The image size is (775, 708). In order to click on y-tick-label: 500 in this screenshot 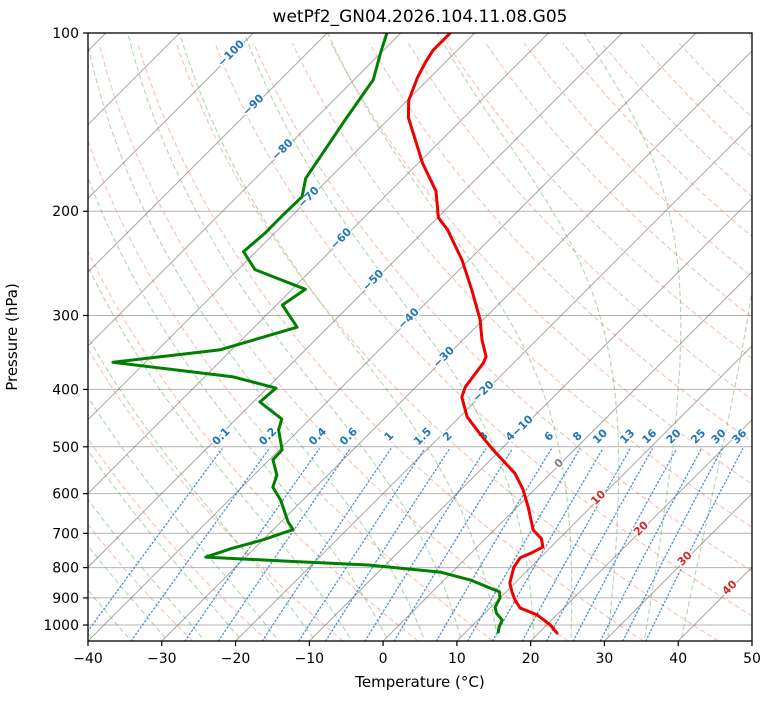, I will do `click(65, 448)`.